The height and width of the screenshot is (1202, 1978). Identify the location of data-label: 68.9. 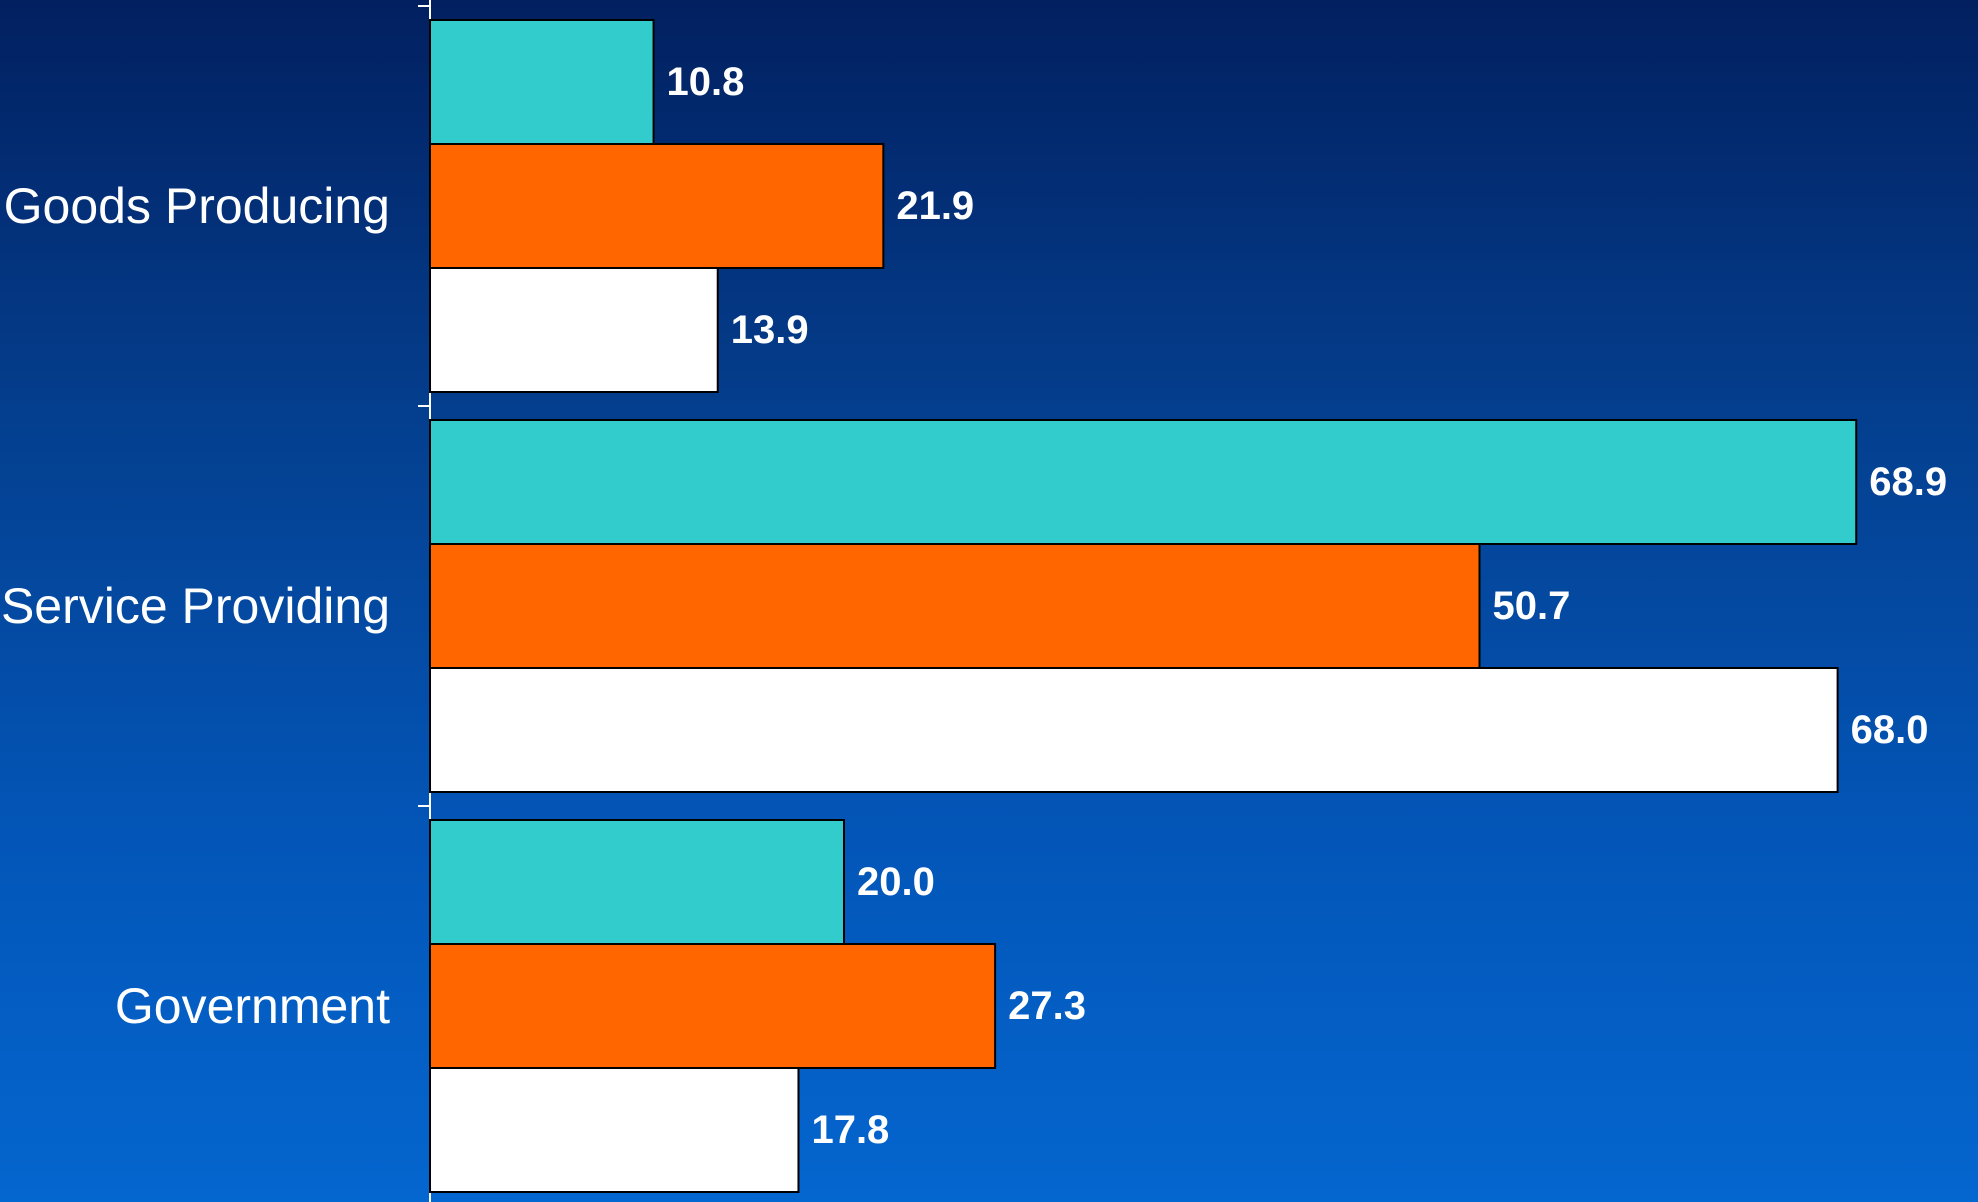
(1908, 482).